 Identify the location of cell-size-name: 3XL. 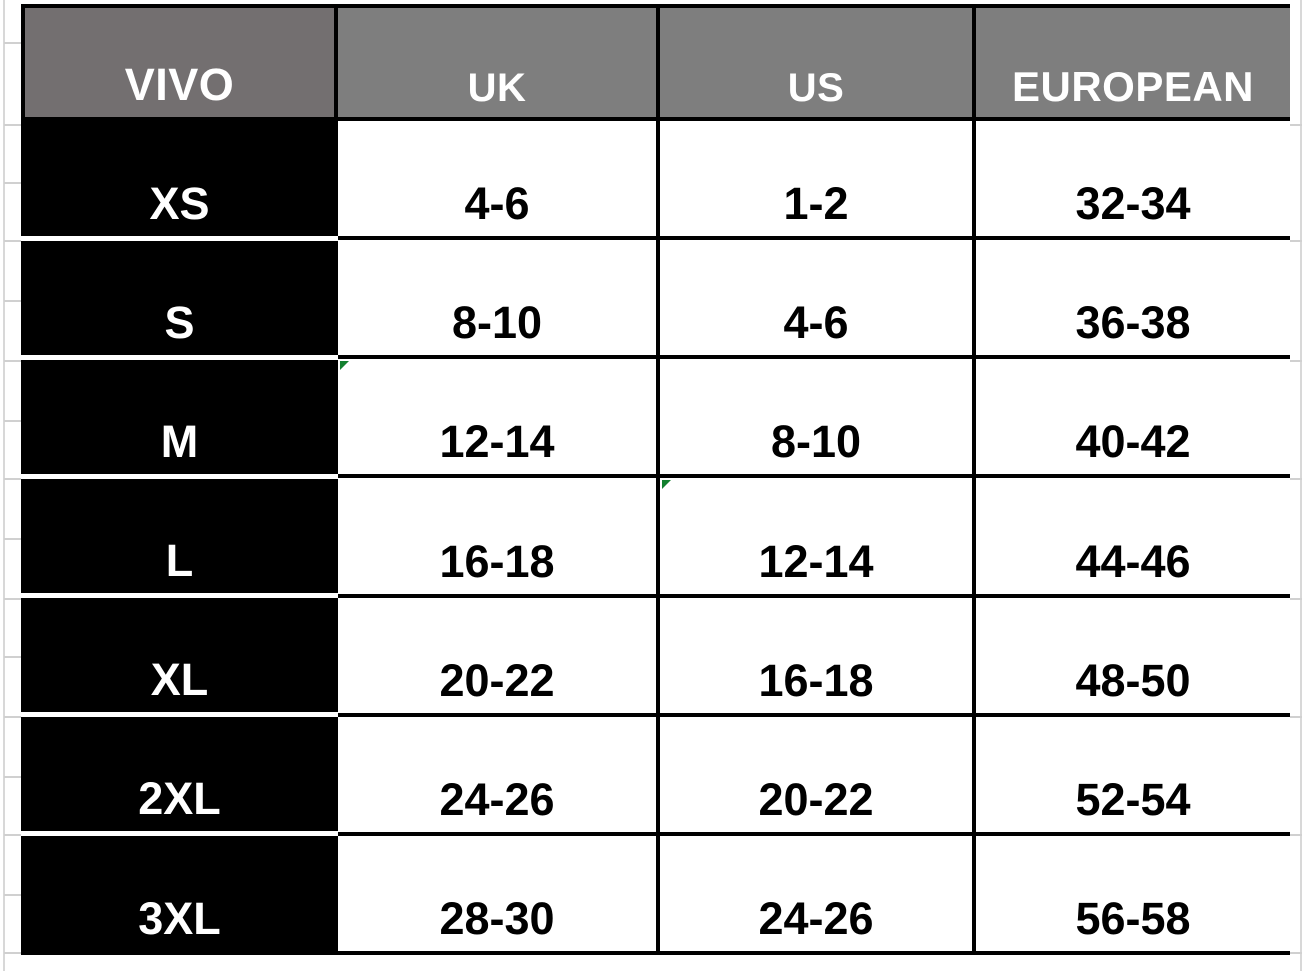
(179, 894).